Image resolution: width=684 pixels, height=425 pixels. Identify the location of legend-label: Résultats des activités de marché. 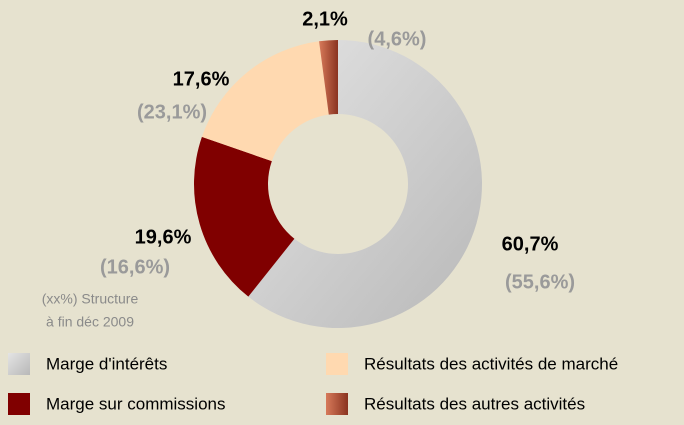
(491, 363).